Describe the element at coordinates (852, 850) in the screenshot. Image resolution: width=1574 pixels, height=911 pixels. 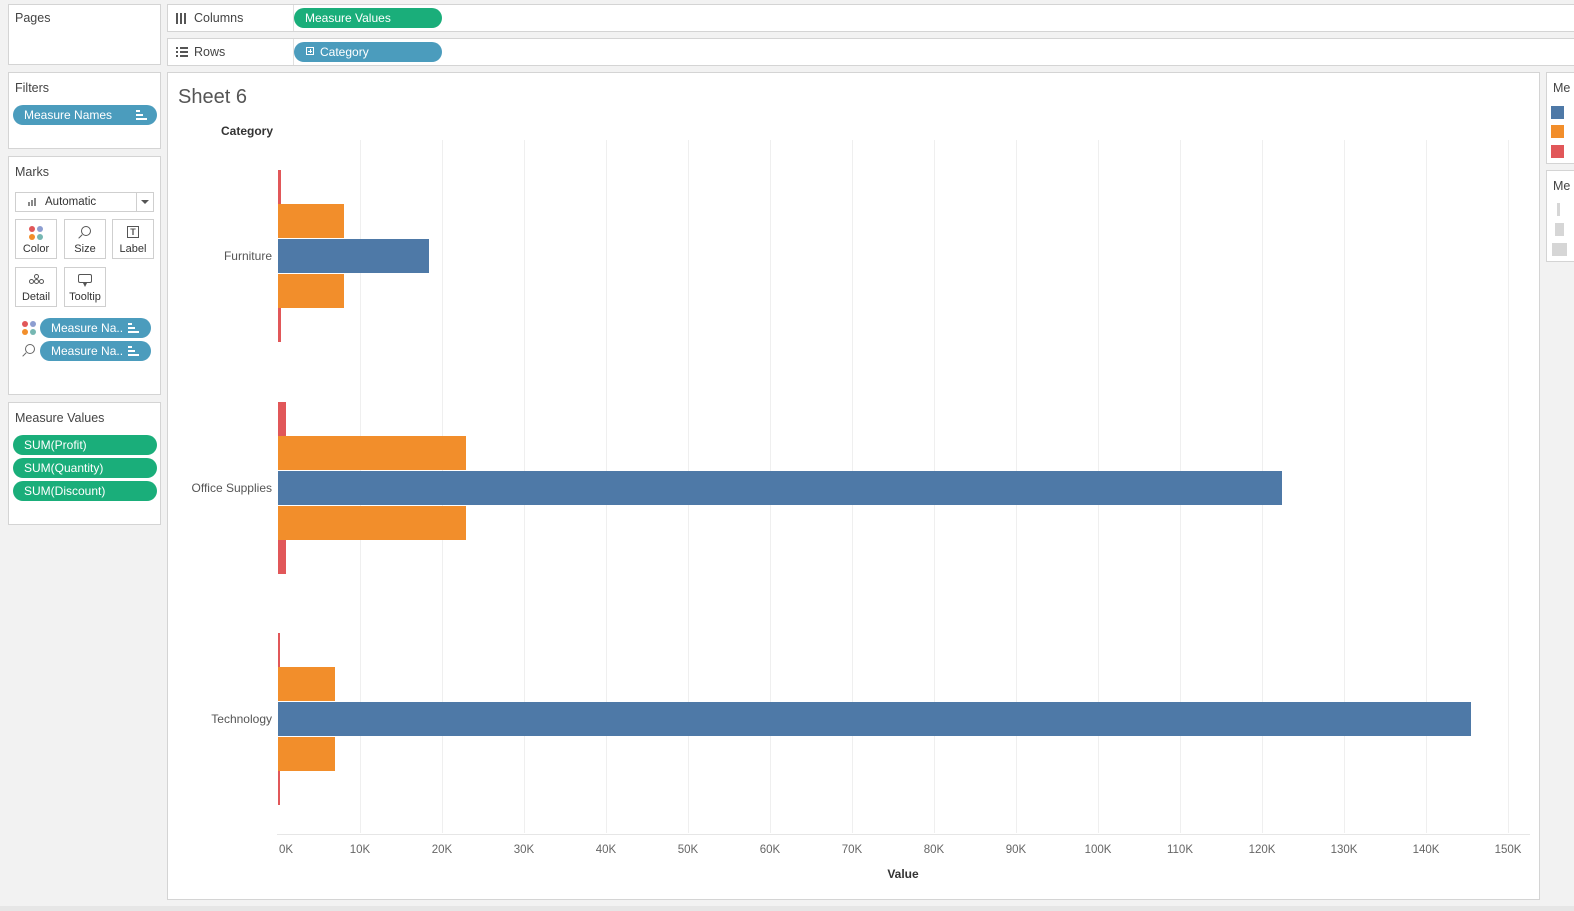
I see `x-tick-label: 70K` at that location.